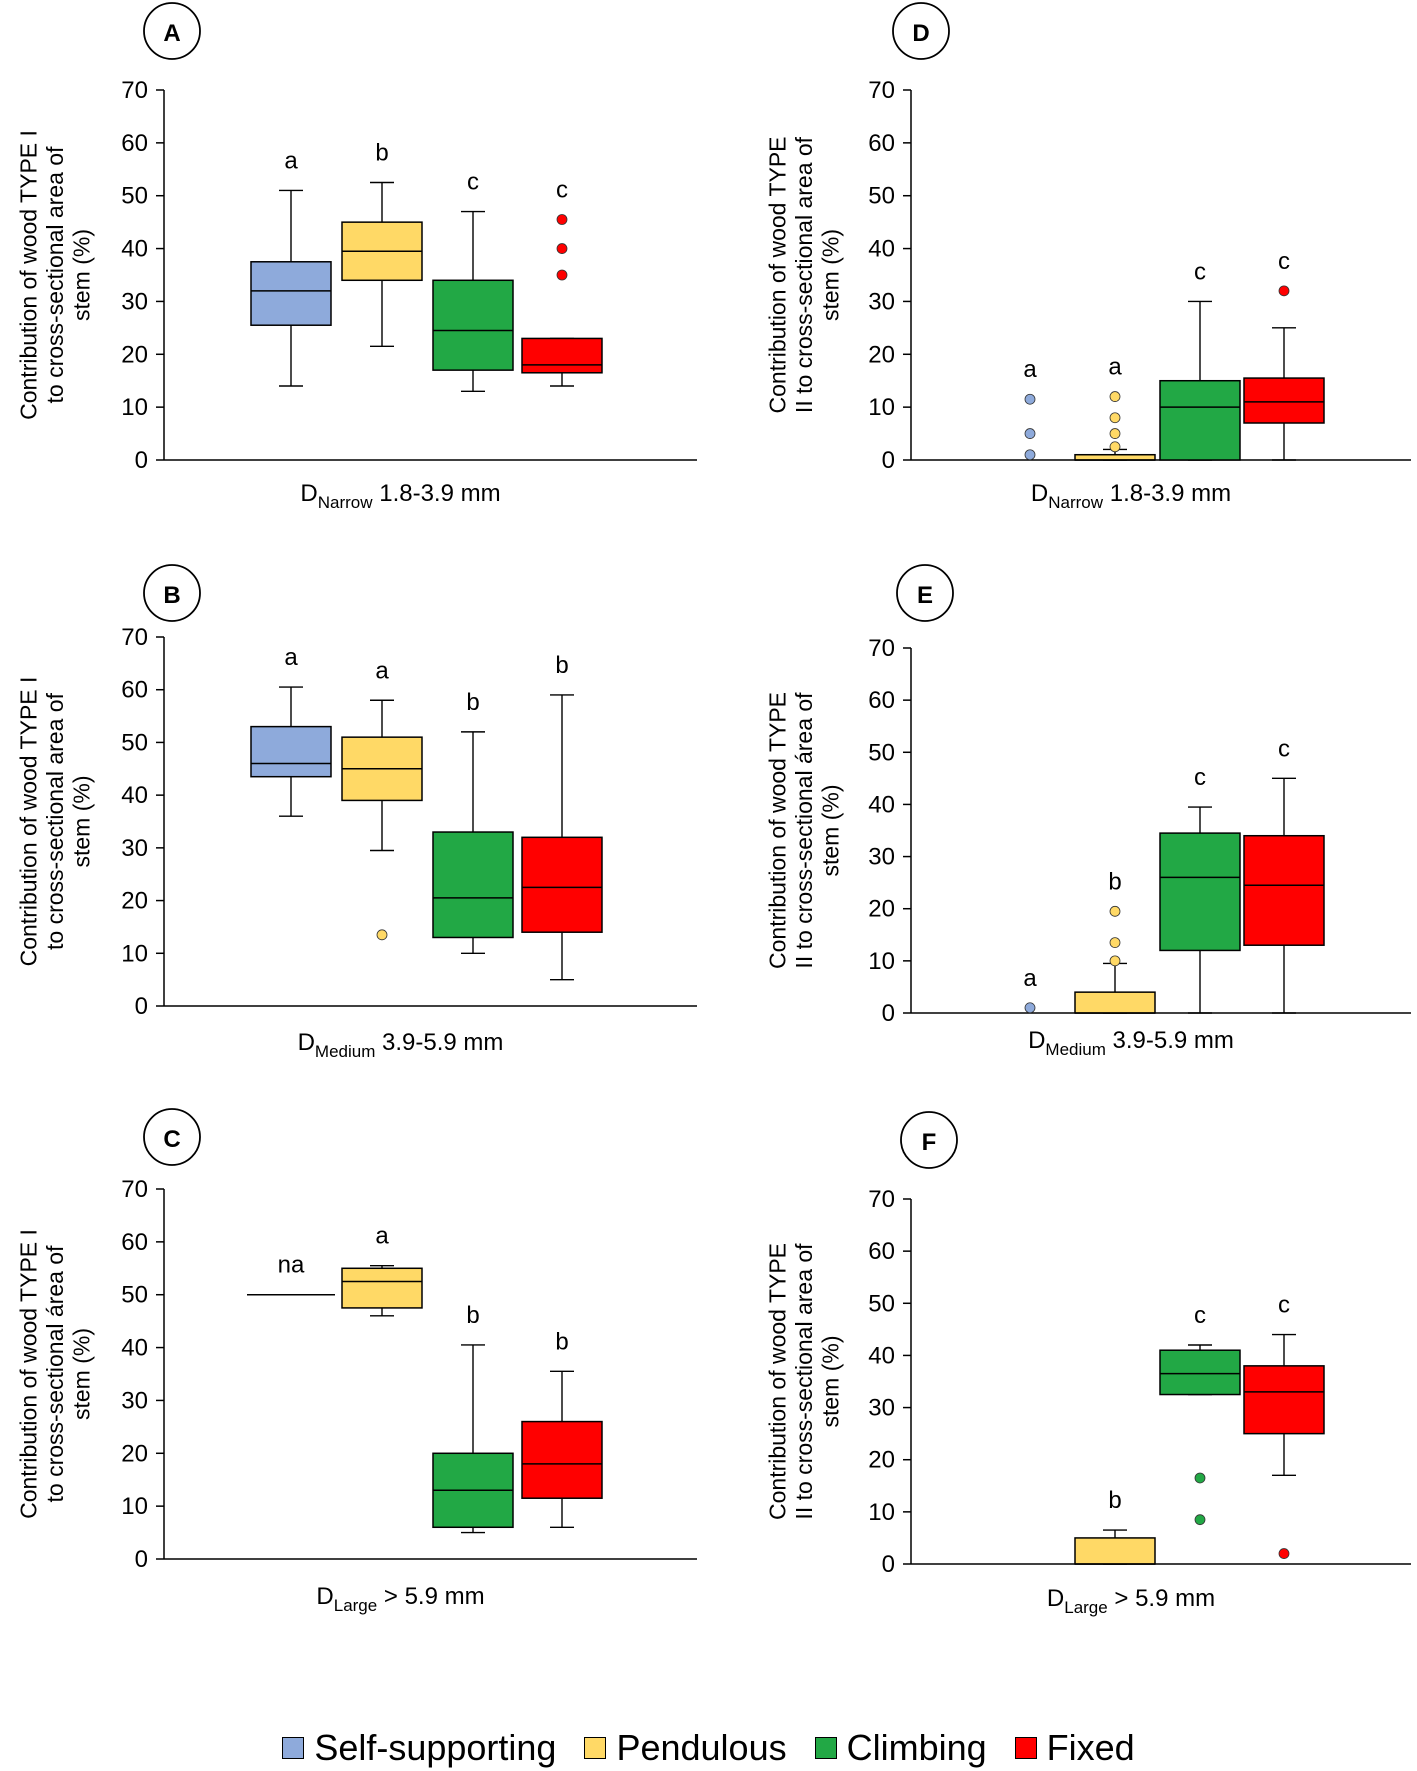 The image size is (1417, 1771). I want to click on panel-badge-label: C, so click(171, 1139).